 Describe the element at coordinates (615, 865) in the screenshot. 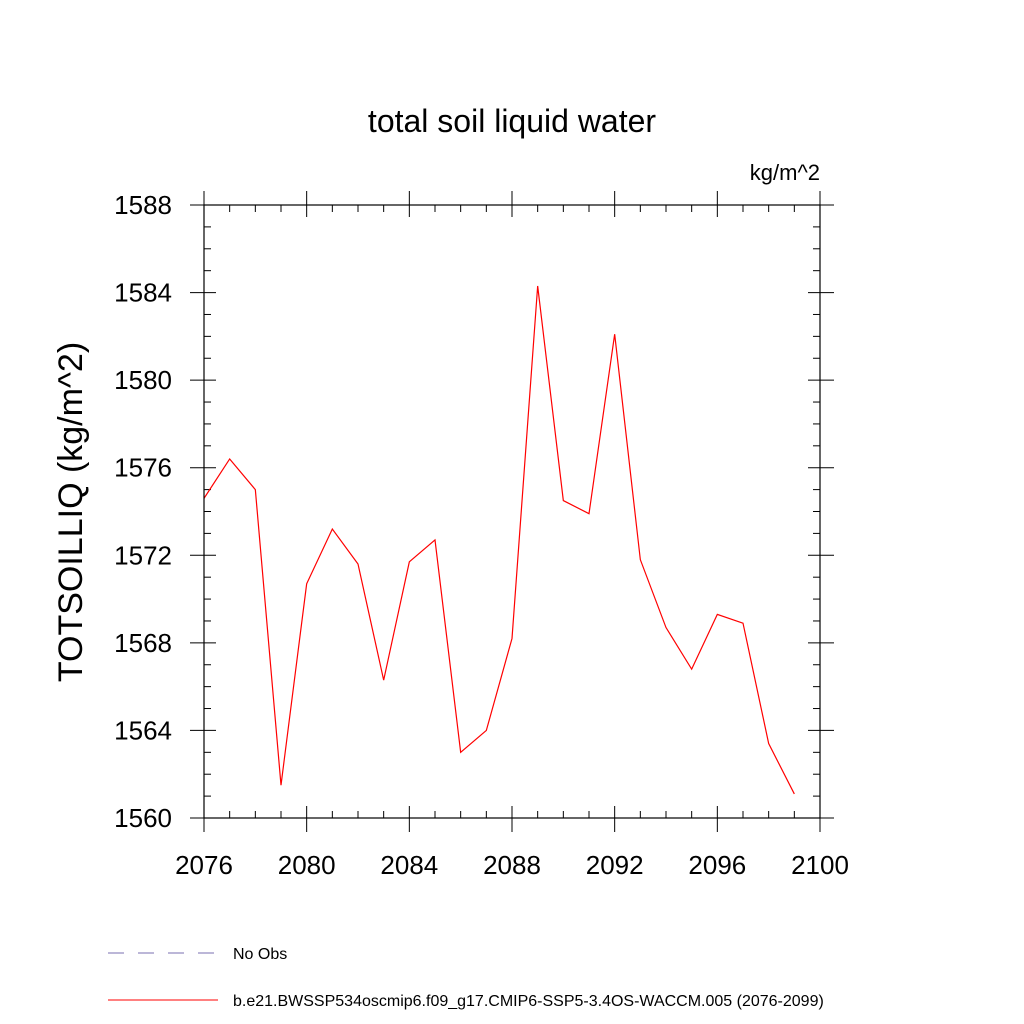

I see `x-tick-label: 2092` at that location.